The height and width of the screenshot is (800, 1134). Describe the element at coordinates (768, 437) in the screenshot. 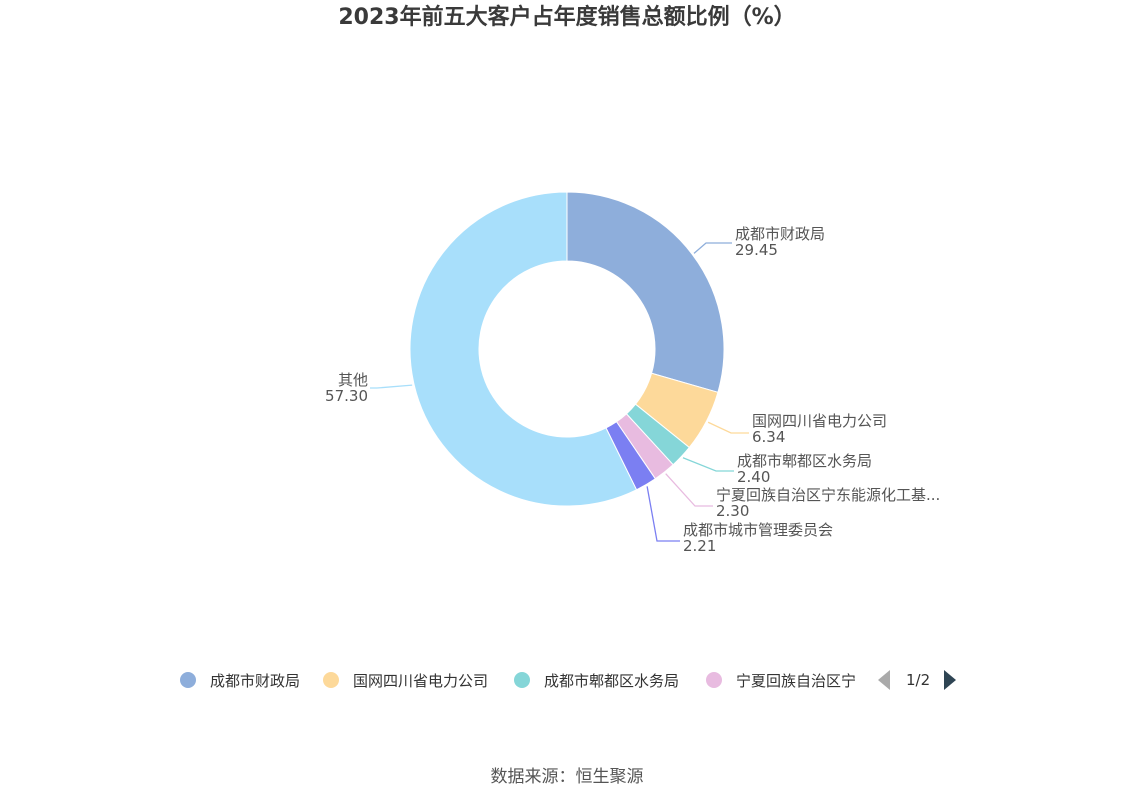

I see `slice-label-value: 6.34` at that location.